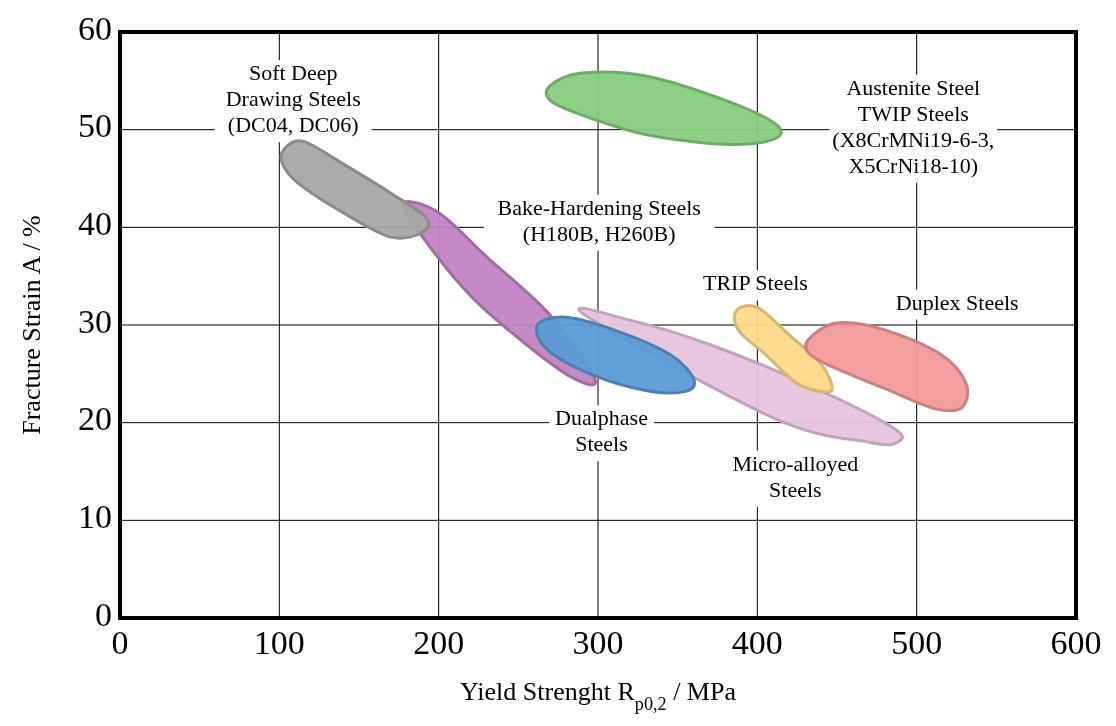 Image resolution: width=1116 pixels, height=726 pixels. I want to click on x-tick-label: 400, so click(757, 642).